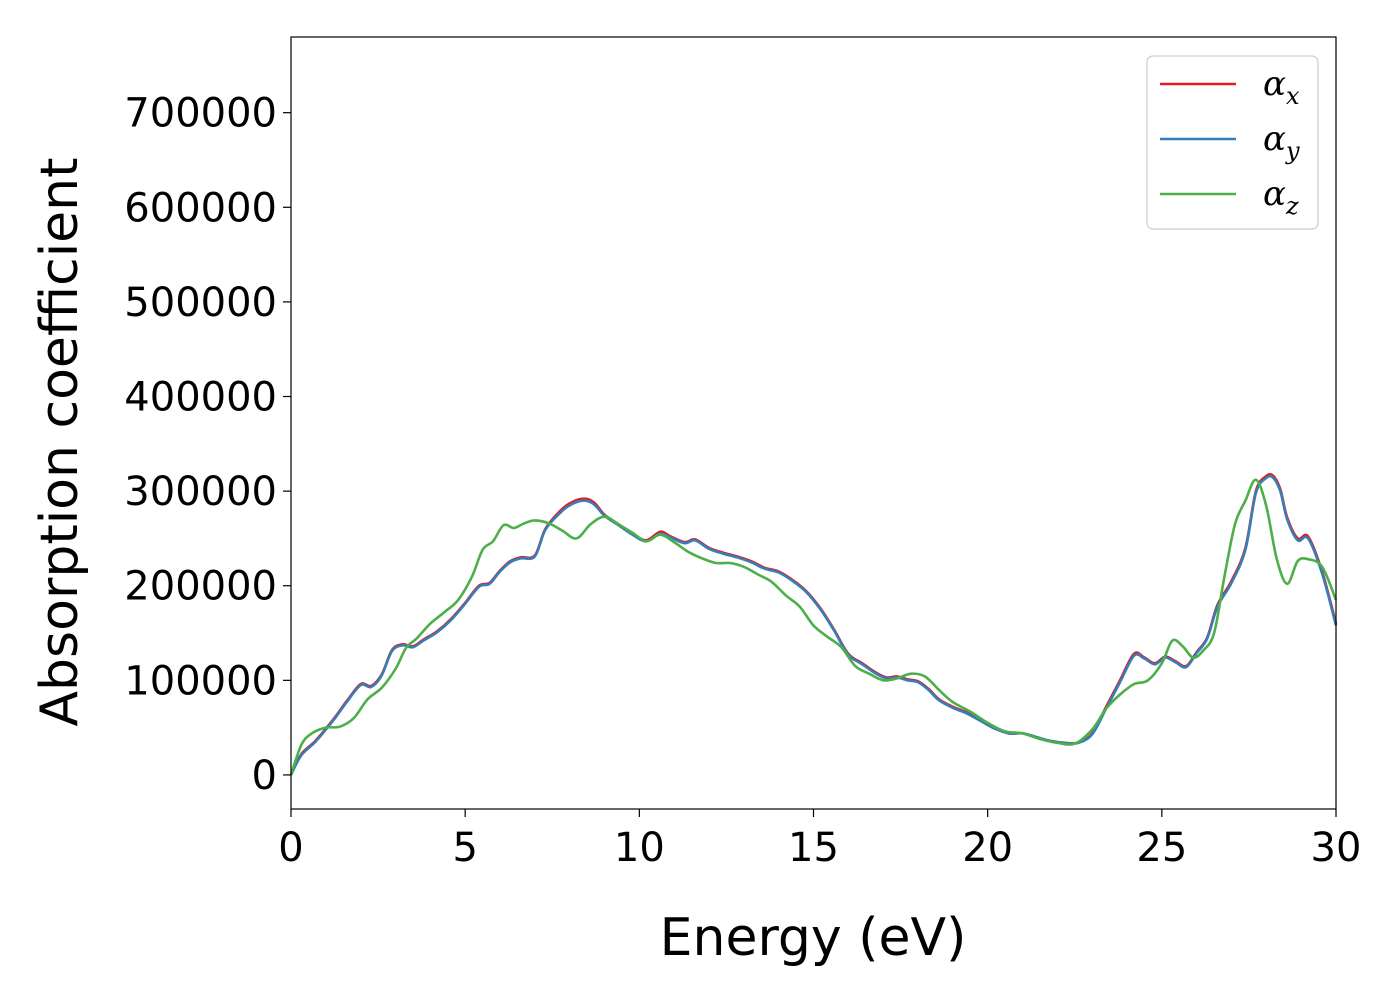 This screenshot has width=1400, height=1000. I want to click on legend-box, so click(1232, 142).